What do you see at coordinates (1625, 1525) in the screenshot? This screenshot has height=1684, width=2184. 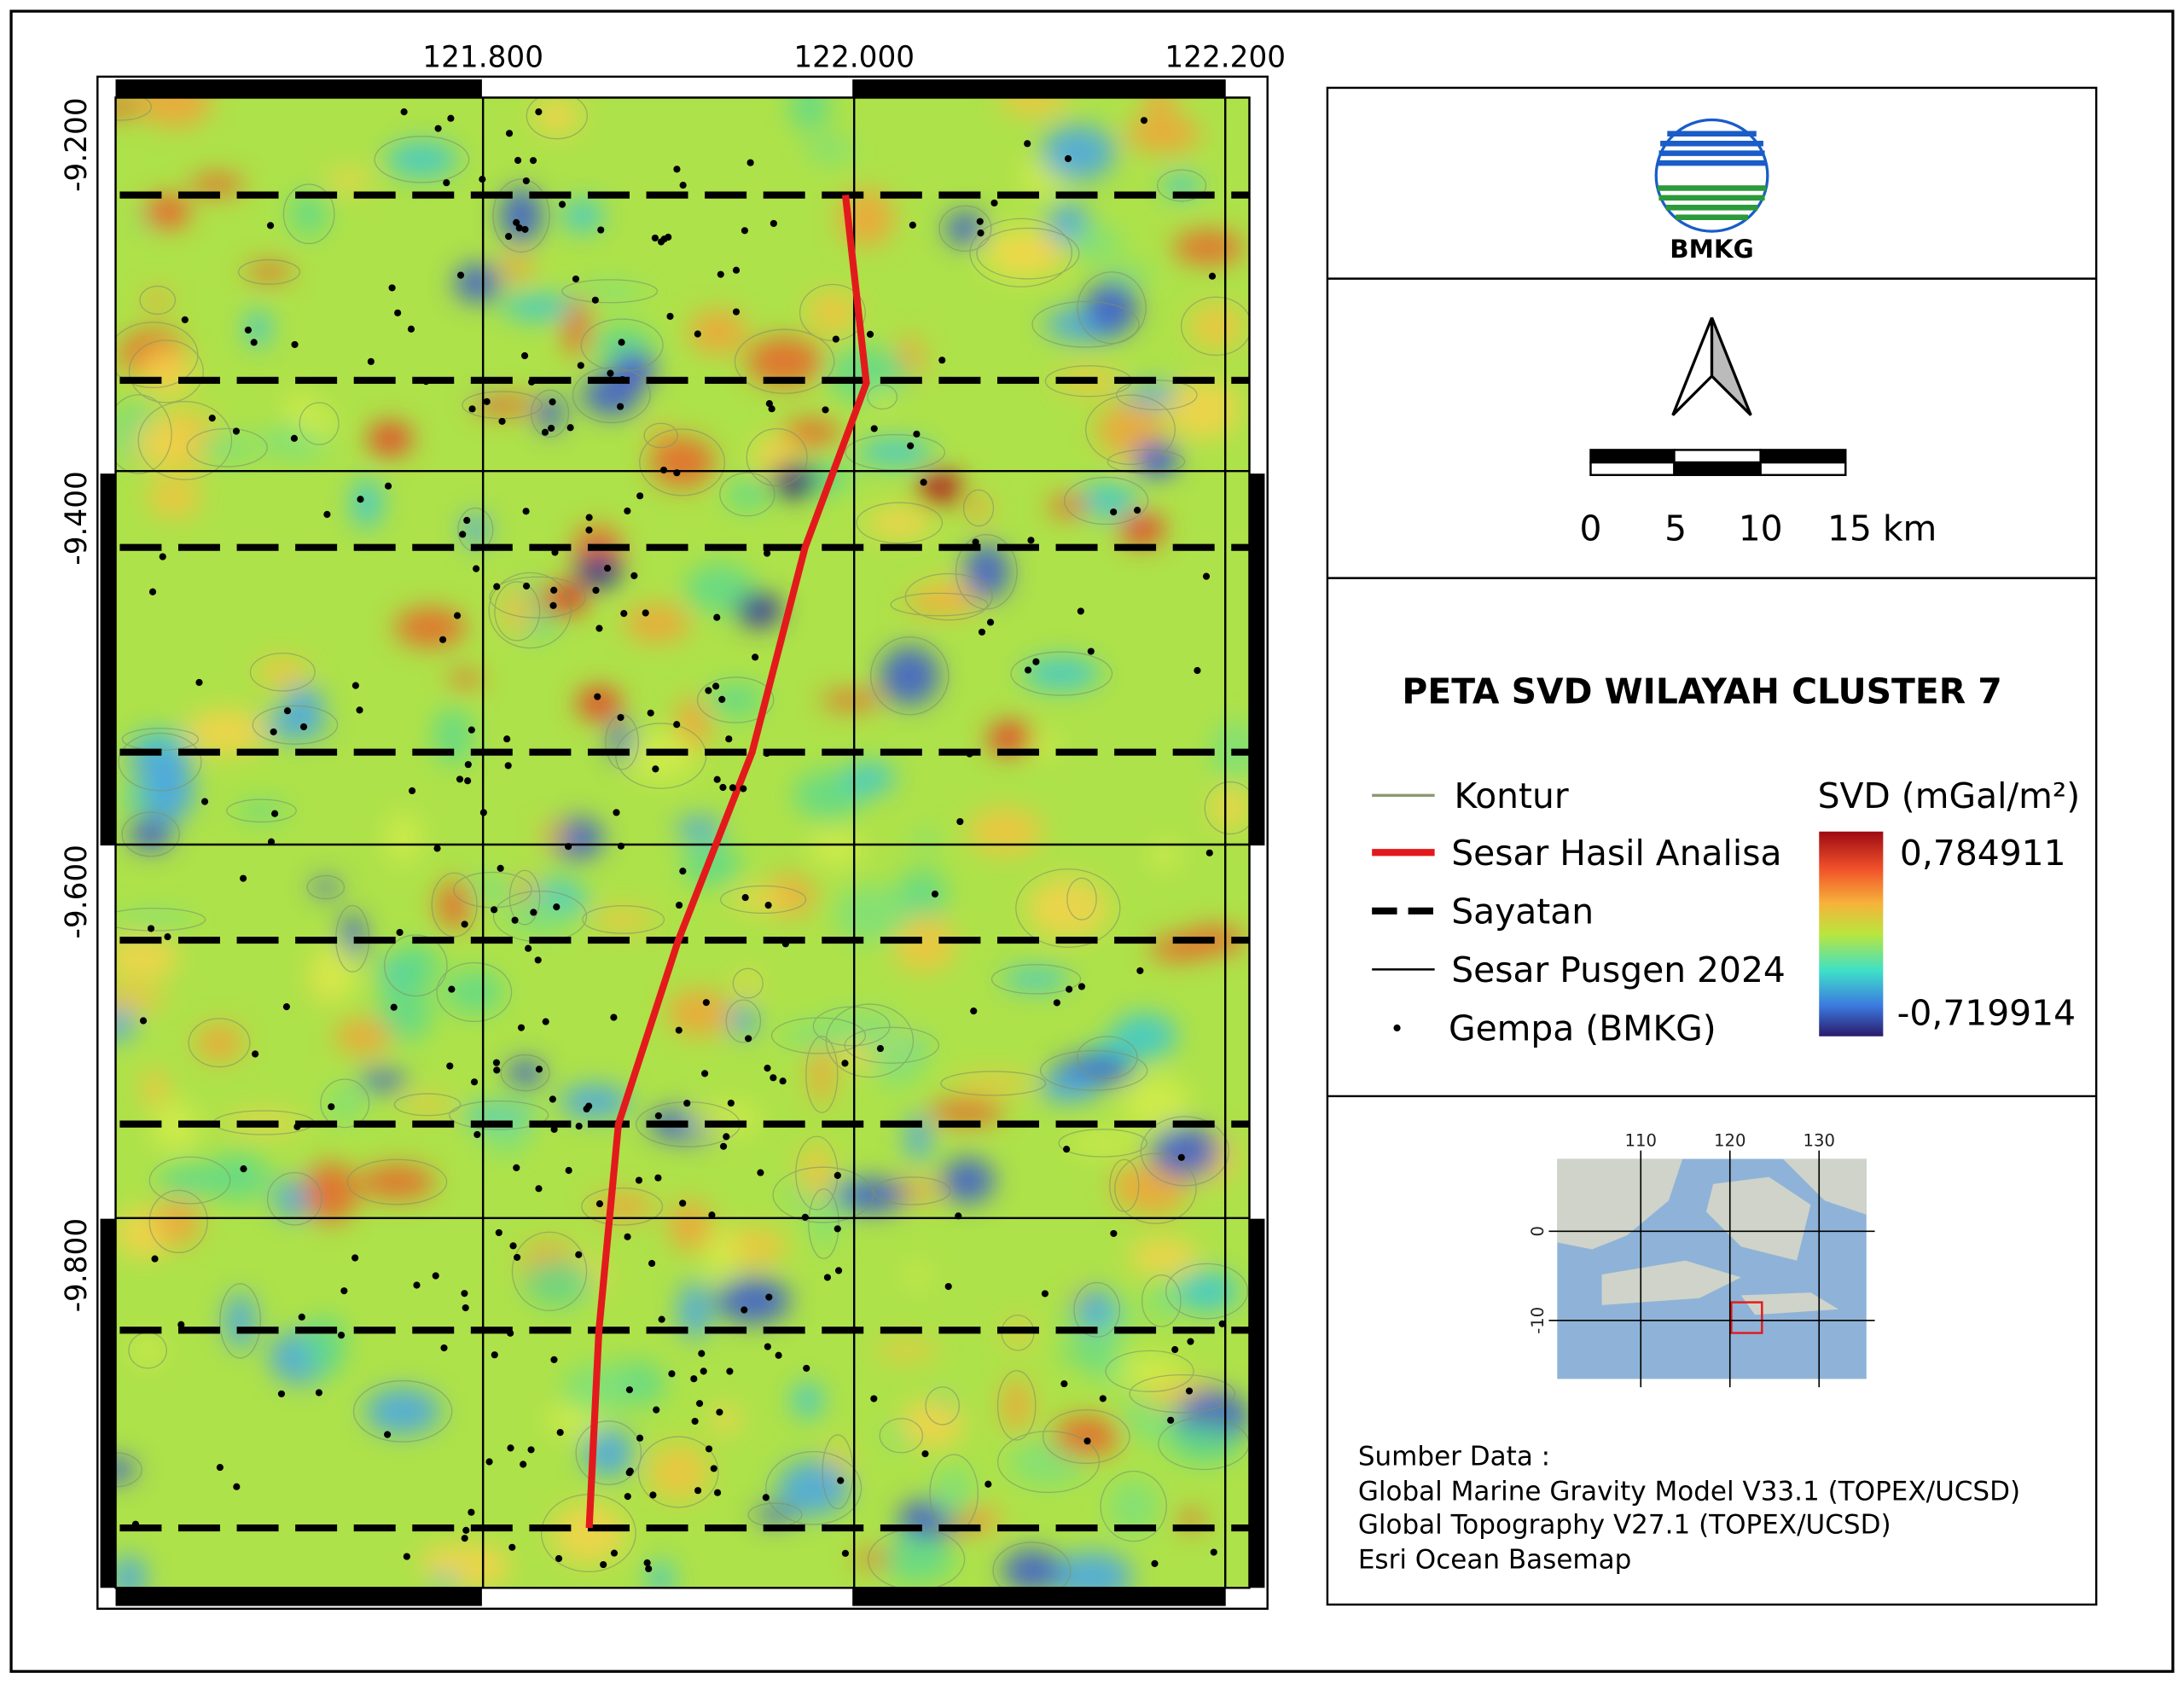 I see `source-line: Global Topography V27.1 (TOPEX/UCSD)` at bounding box center [1625, 1525].